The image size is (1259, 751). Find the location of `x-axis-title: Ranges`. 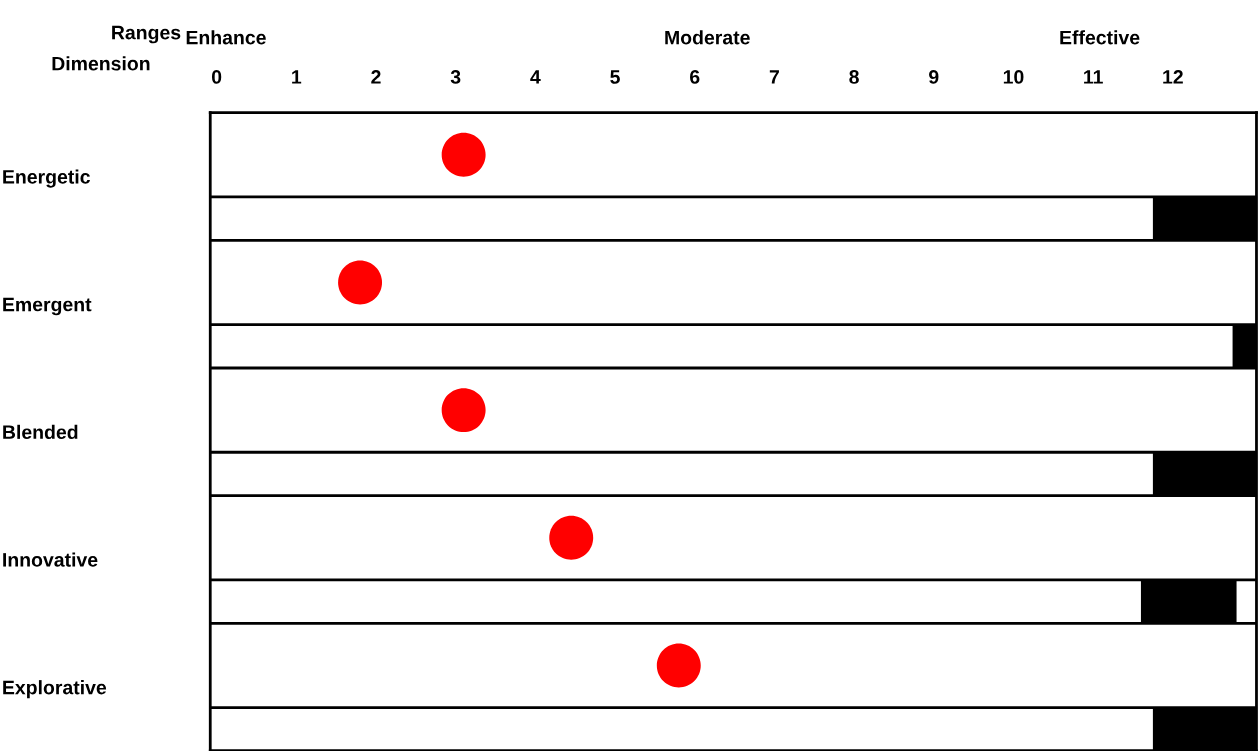

x-axis-title: Ranges is located at coordinates (146, 34).